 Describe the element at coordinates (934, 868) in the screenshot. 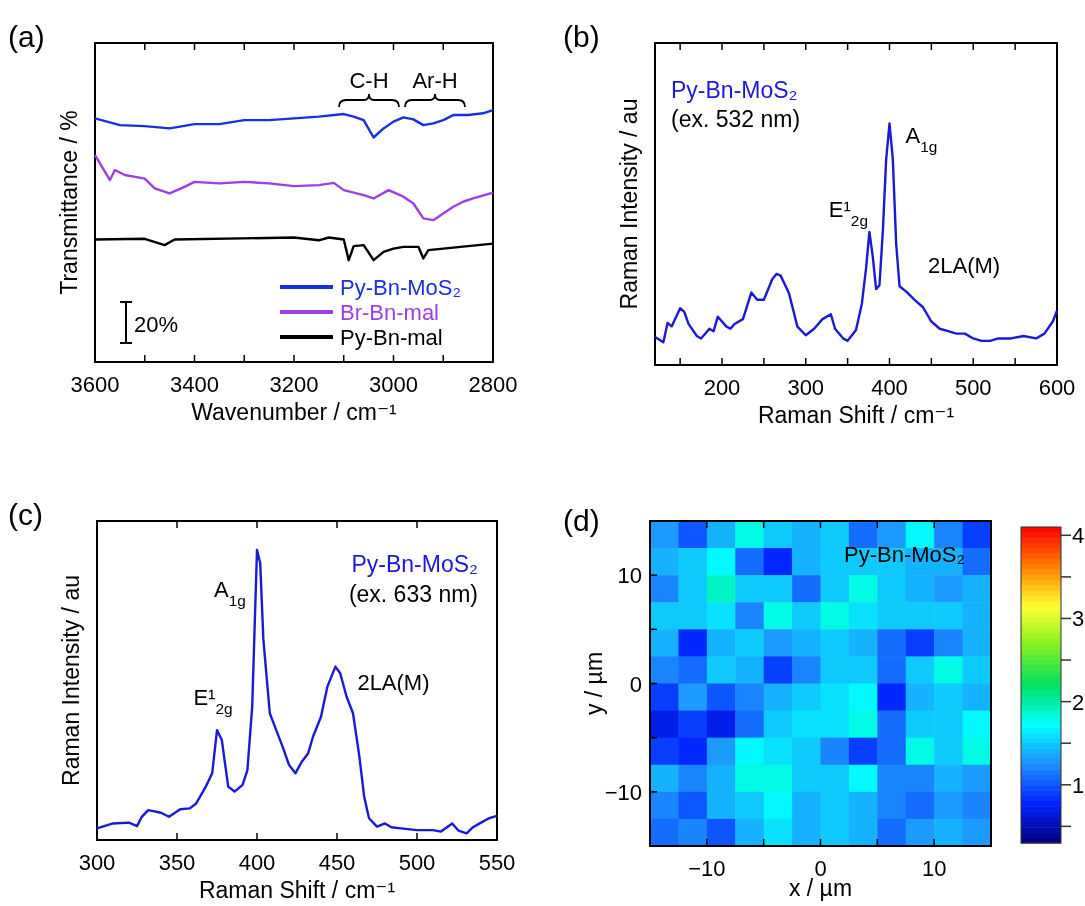

I see `x-tick-label: 10` at that location.